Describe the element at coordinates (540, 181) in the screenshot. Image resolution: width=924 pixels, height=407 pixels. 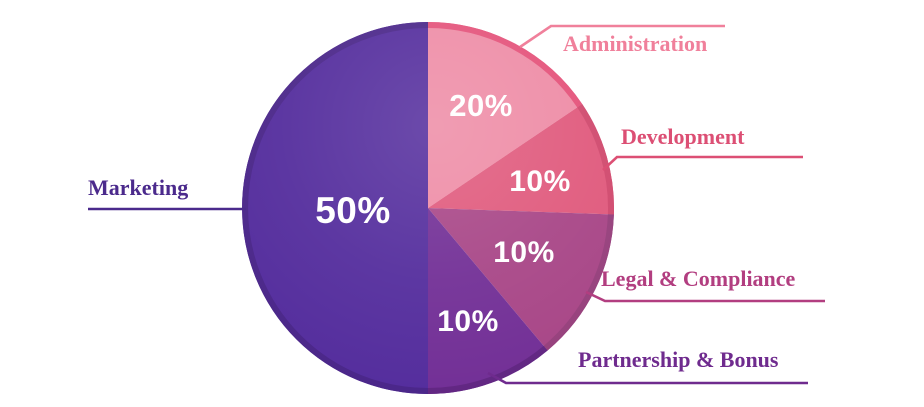
I see `slice-value-development: 10%` at that location.